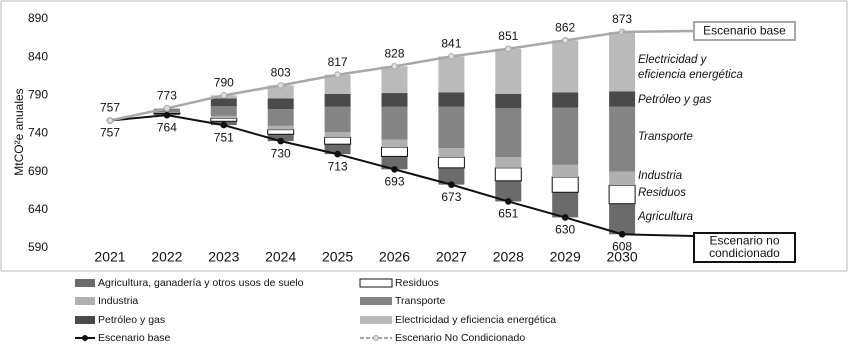  Describe the element at coordinates (665, 217) in the screenshot. I see `annotation: Agricultura` at that location.